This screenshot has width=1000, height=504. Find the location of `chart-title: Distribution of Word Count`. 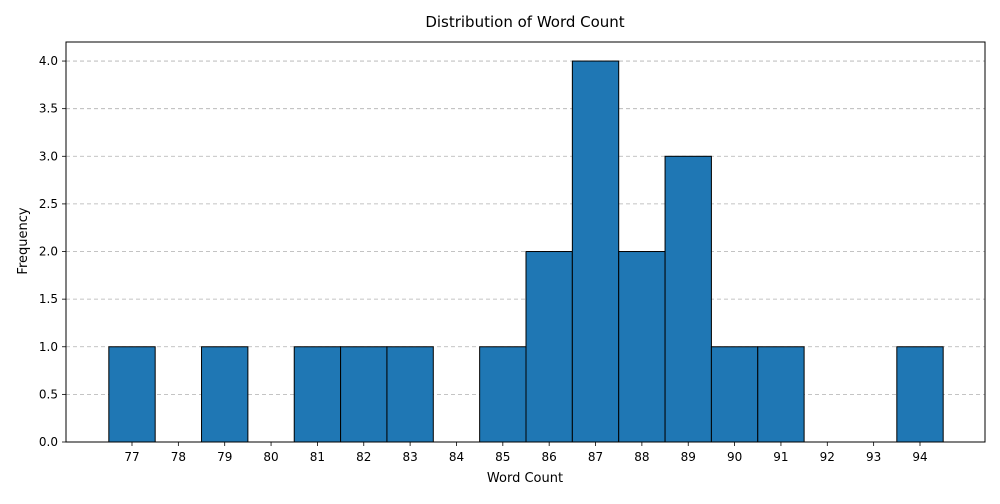

chart-title: Distribution of Word Count is located at coordinates (524, 22).